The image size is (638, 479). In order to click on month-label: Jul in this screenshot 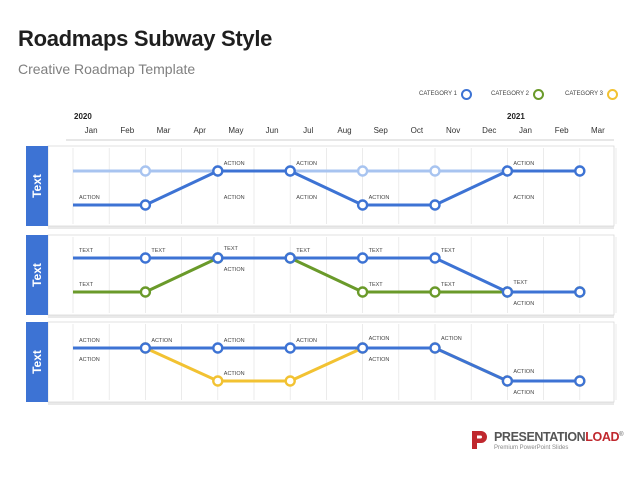, I will do `click(308, 130)`.